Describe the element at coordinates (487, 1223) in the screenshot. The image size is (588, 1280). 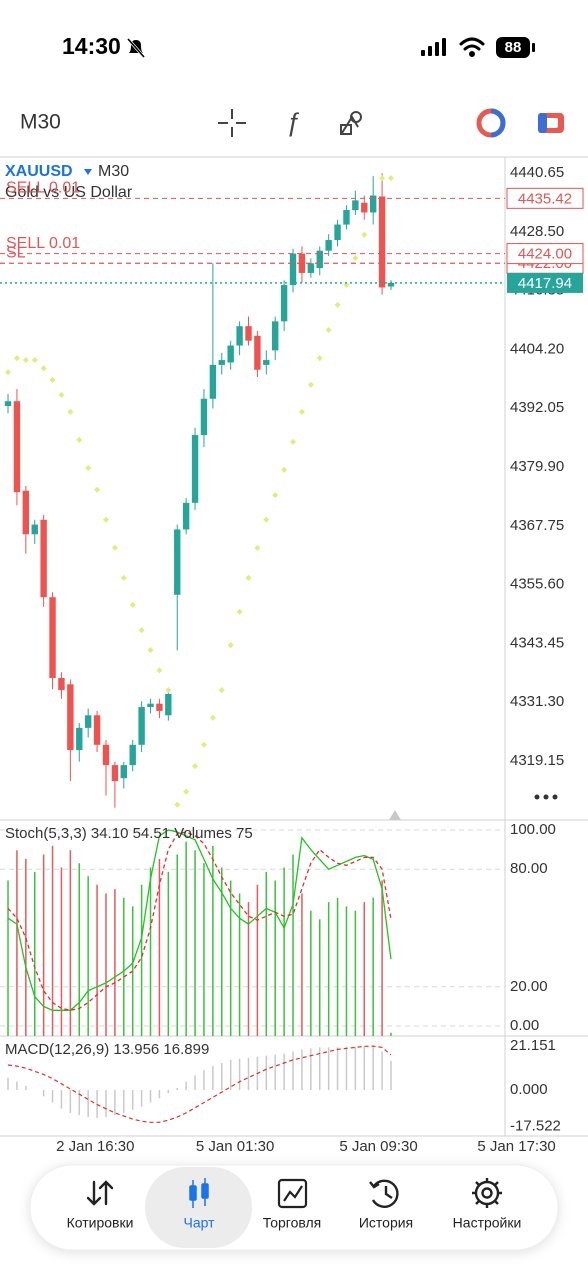
I see `tab-label: Настройки` at that location.